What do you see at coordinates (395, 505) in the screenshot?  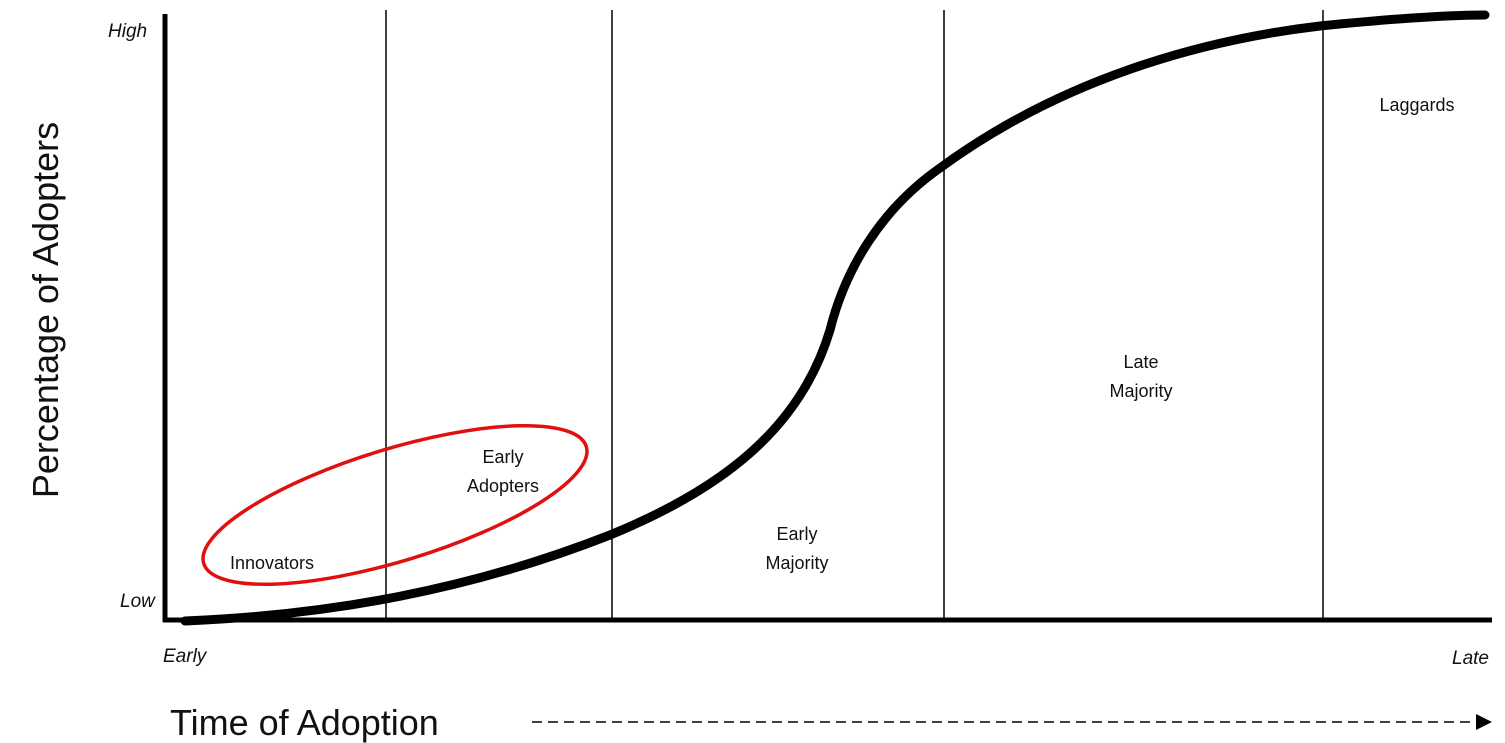 I see `highlight-ellipse` at bounding box center [395, 505].